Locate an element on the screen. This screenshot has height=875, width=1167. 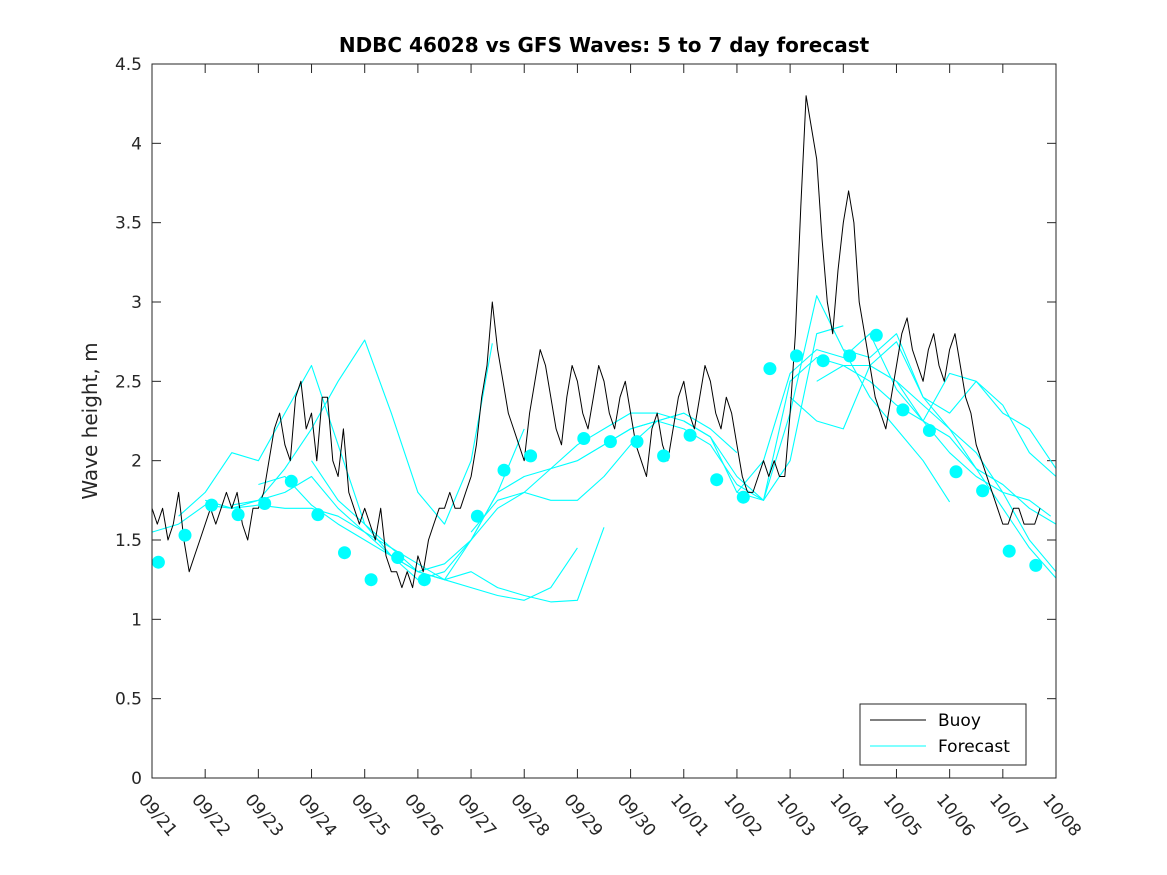
x-tick-label: 09/28 is located at coordinates (529, 815).